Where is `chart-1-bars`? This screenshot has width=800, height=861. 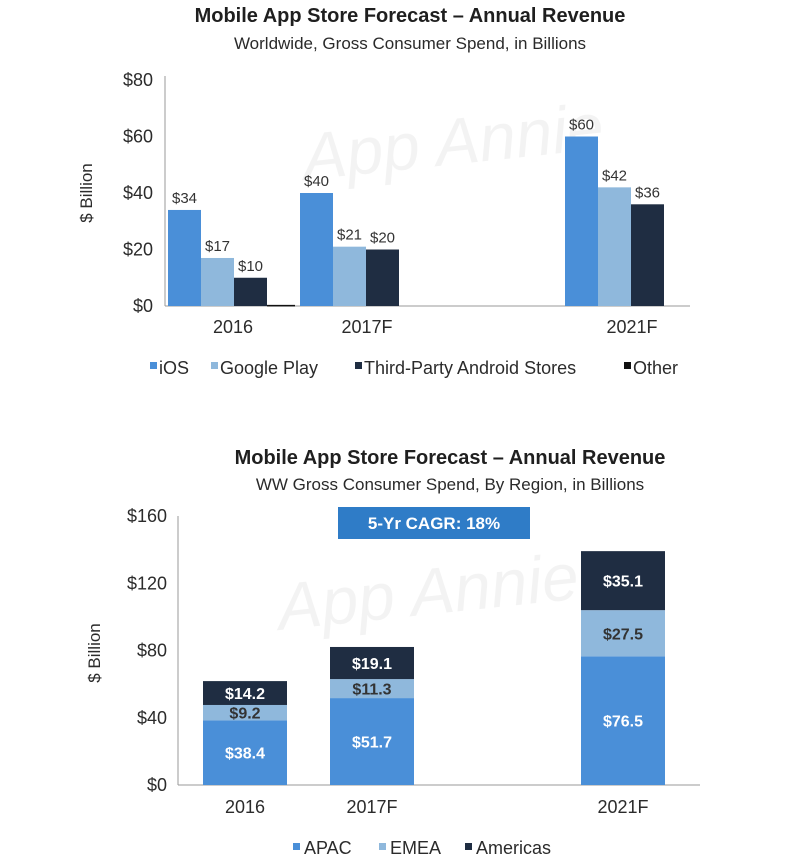 chart-1-bars is located at coordinates (416, 221).